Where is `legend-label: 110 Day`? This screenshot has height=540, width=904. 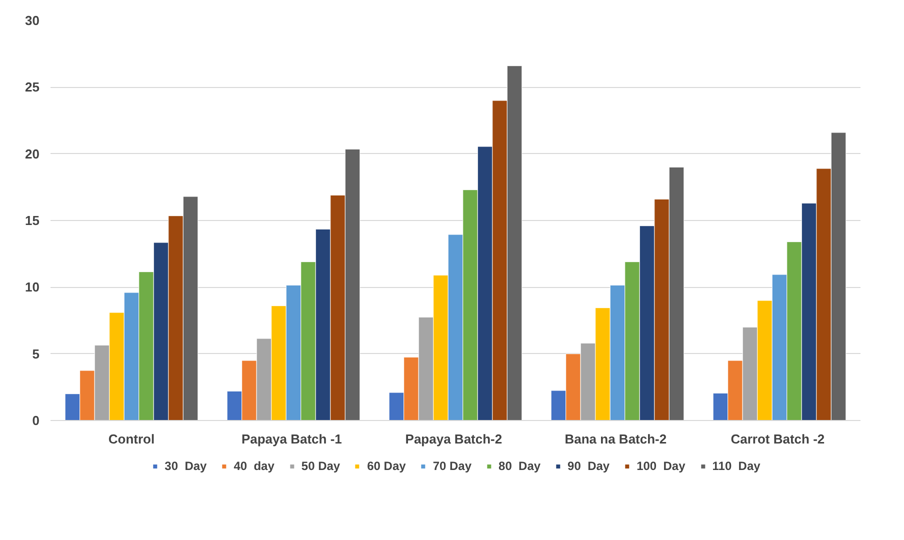
legend-label: 110 Day is located at coordinates (736, 466).